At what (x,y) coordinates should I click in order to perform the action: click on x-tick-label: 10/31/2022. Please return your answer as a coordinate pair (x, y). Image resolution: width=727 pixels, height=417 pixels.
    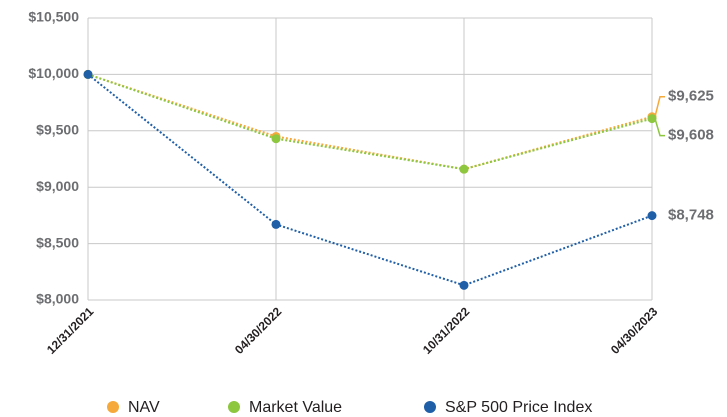
    Looking at the image, I should click on (446, 330).